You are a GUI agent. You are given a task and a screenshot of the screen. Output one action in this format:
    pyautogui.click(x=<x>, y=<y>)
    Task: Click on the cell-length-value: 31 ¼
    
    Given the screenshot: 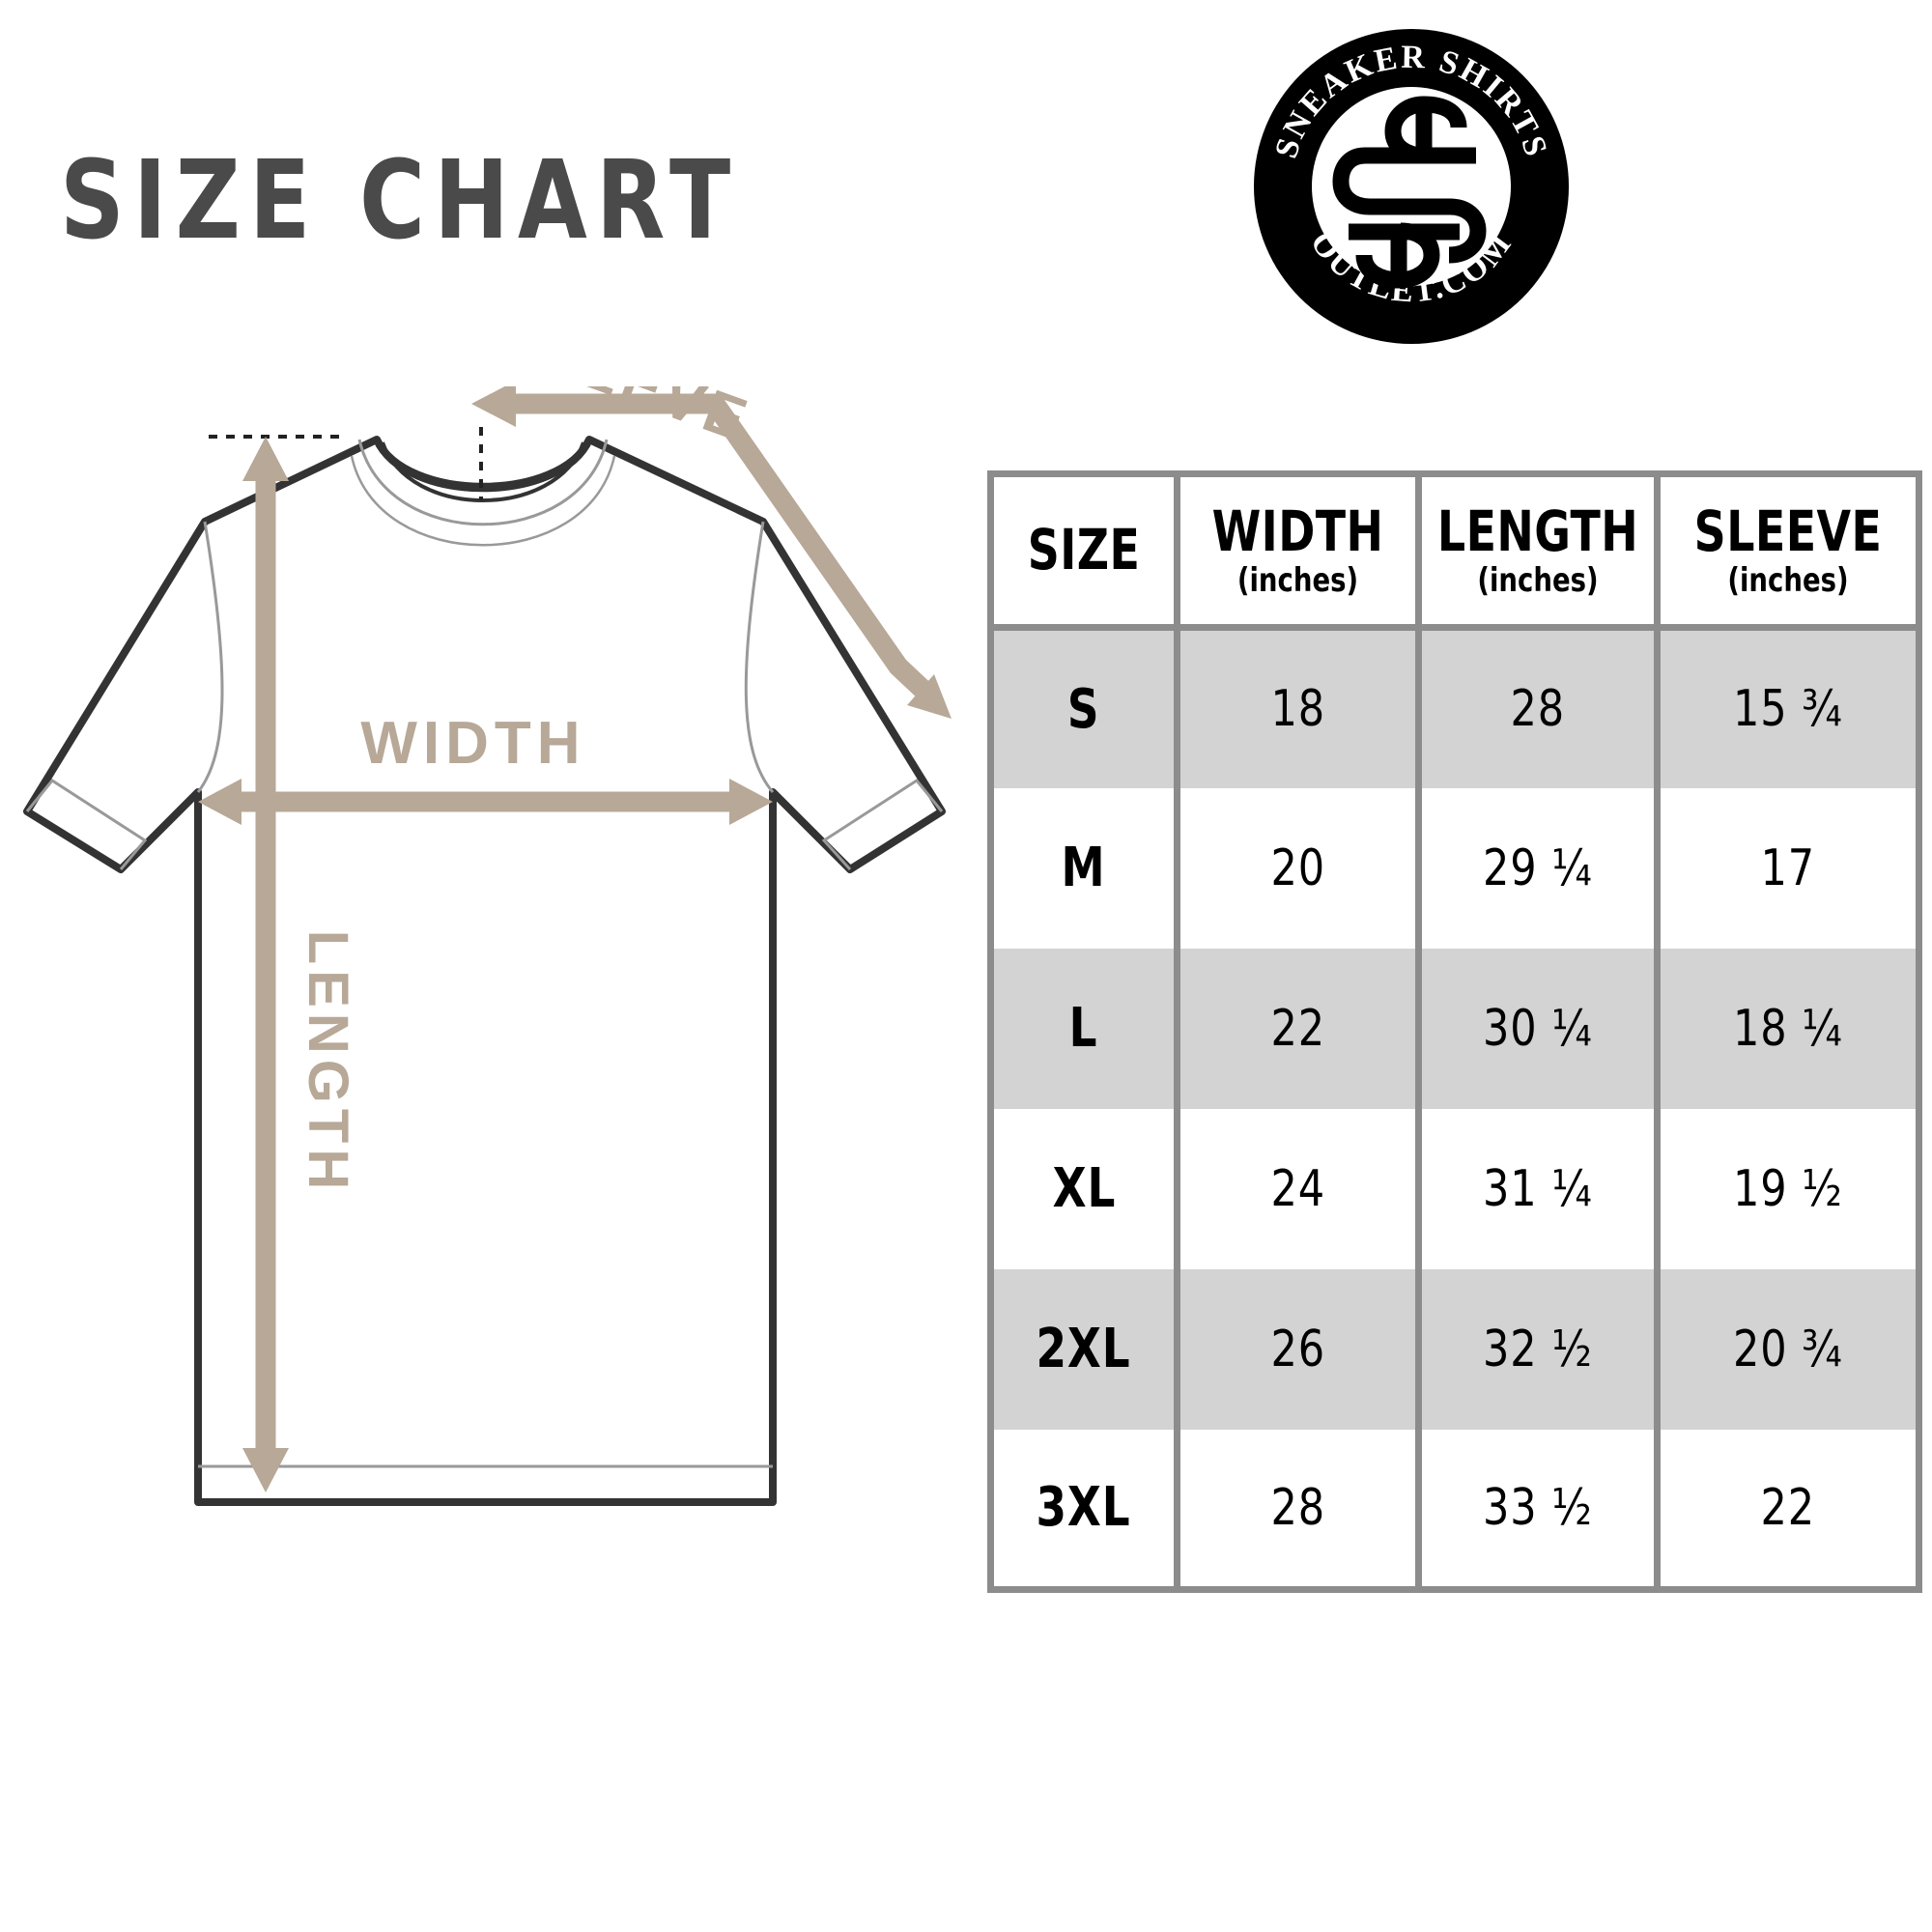 What is the action you would take?
    pyautogui.click(x=1538, y=1188)
    